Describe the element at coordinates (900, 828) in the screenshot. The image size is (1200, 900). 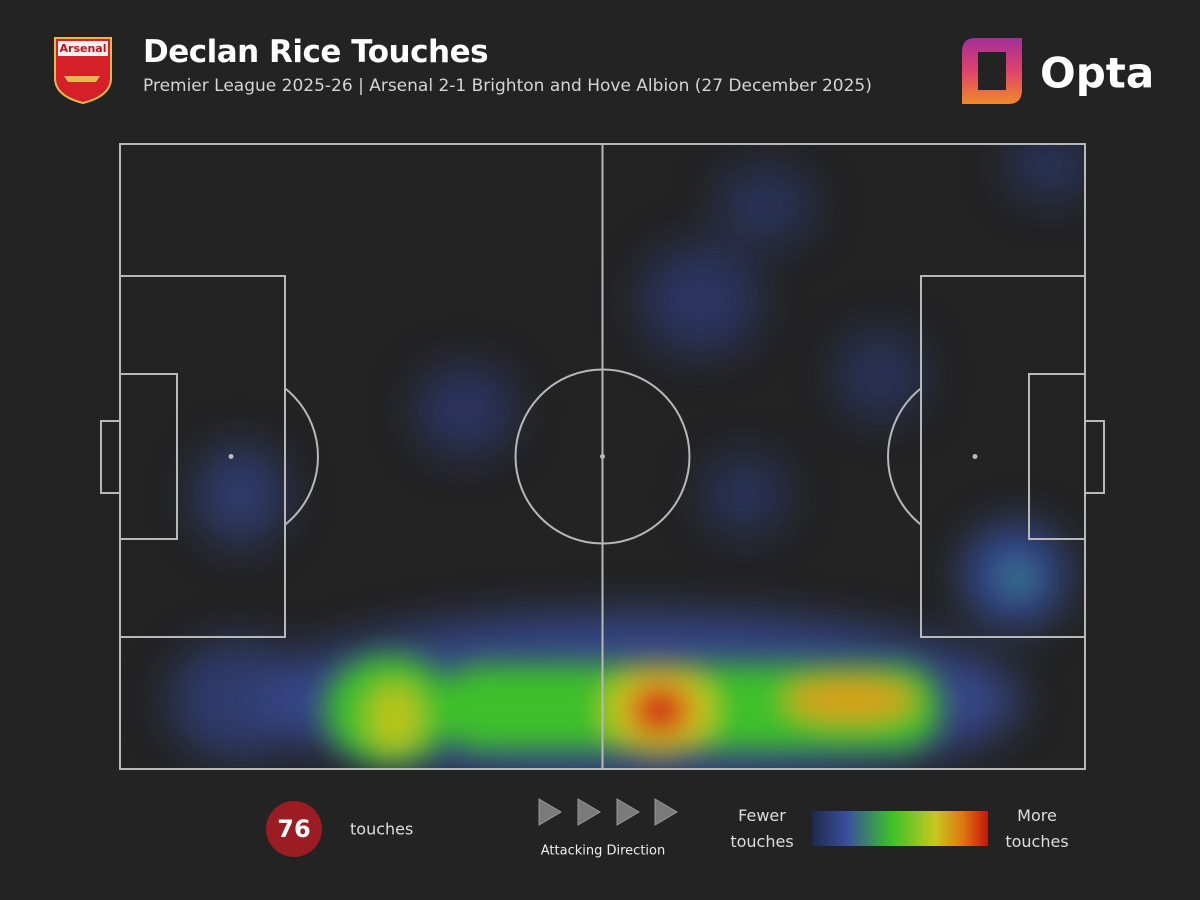
I see `legend-scale` at that location.